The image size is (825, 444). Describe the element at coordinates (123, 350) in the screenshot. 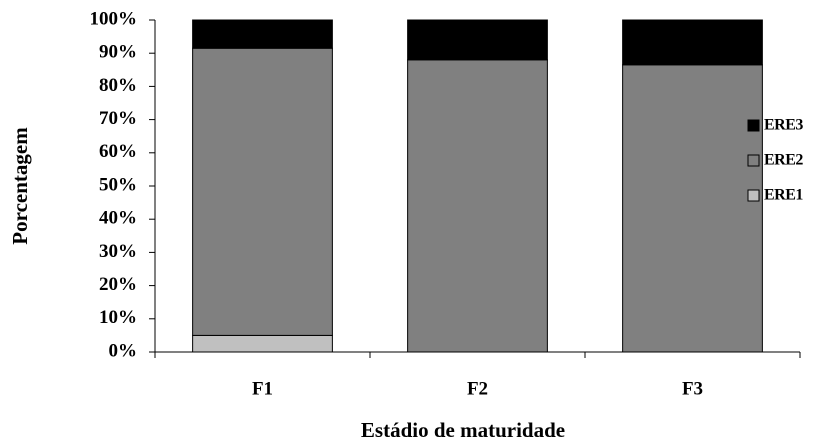

I see `y-tick-label: 0%` at that location.